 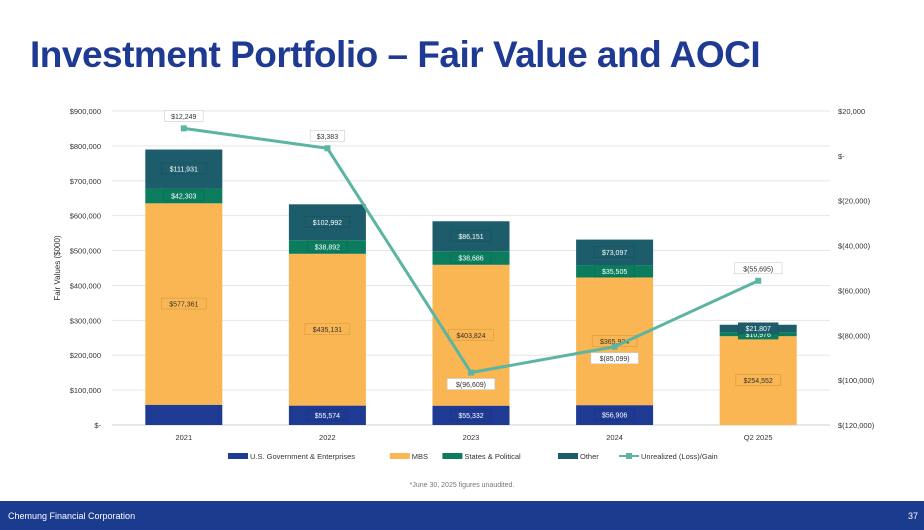 What do you see at coordinates (471, 437) in the screenshot?
I see `x-tick-label: 2023` at bounding box center [471, 437].